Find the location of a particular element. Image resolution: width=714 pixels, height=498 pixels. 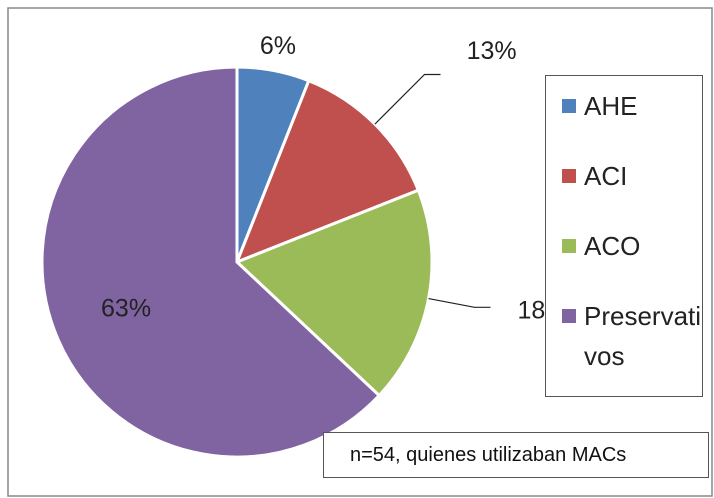

legend: AHE ACI ACO Preservativos is located at coordinates (624, 236).